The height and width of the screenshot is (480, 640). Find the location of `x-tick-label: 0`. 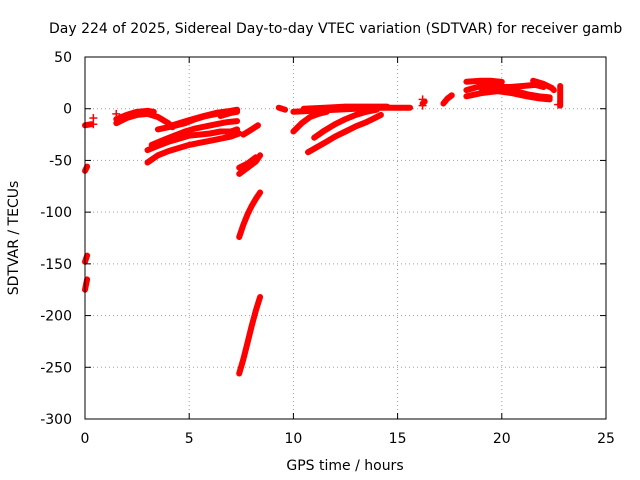

x-tick-label: 0 is located at coordinates (85, 439).